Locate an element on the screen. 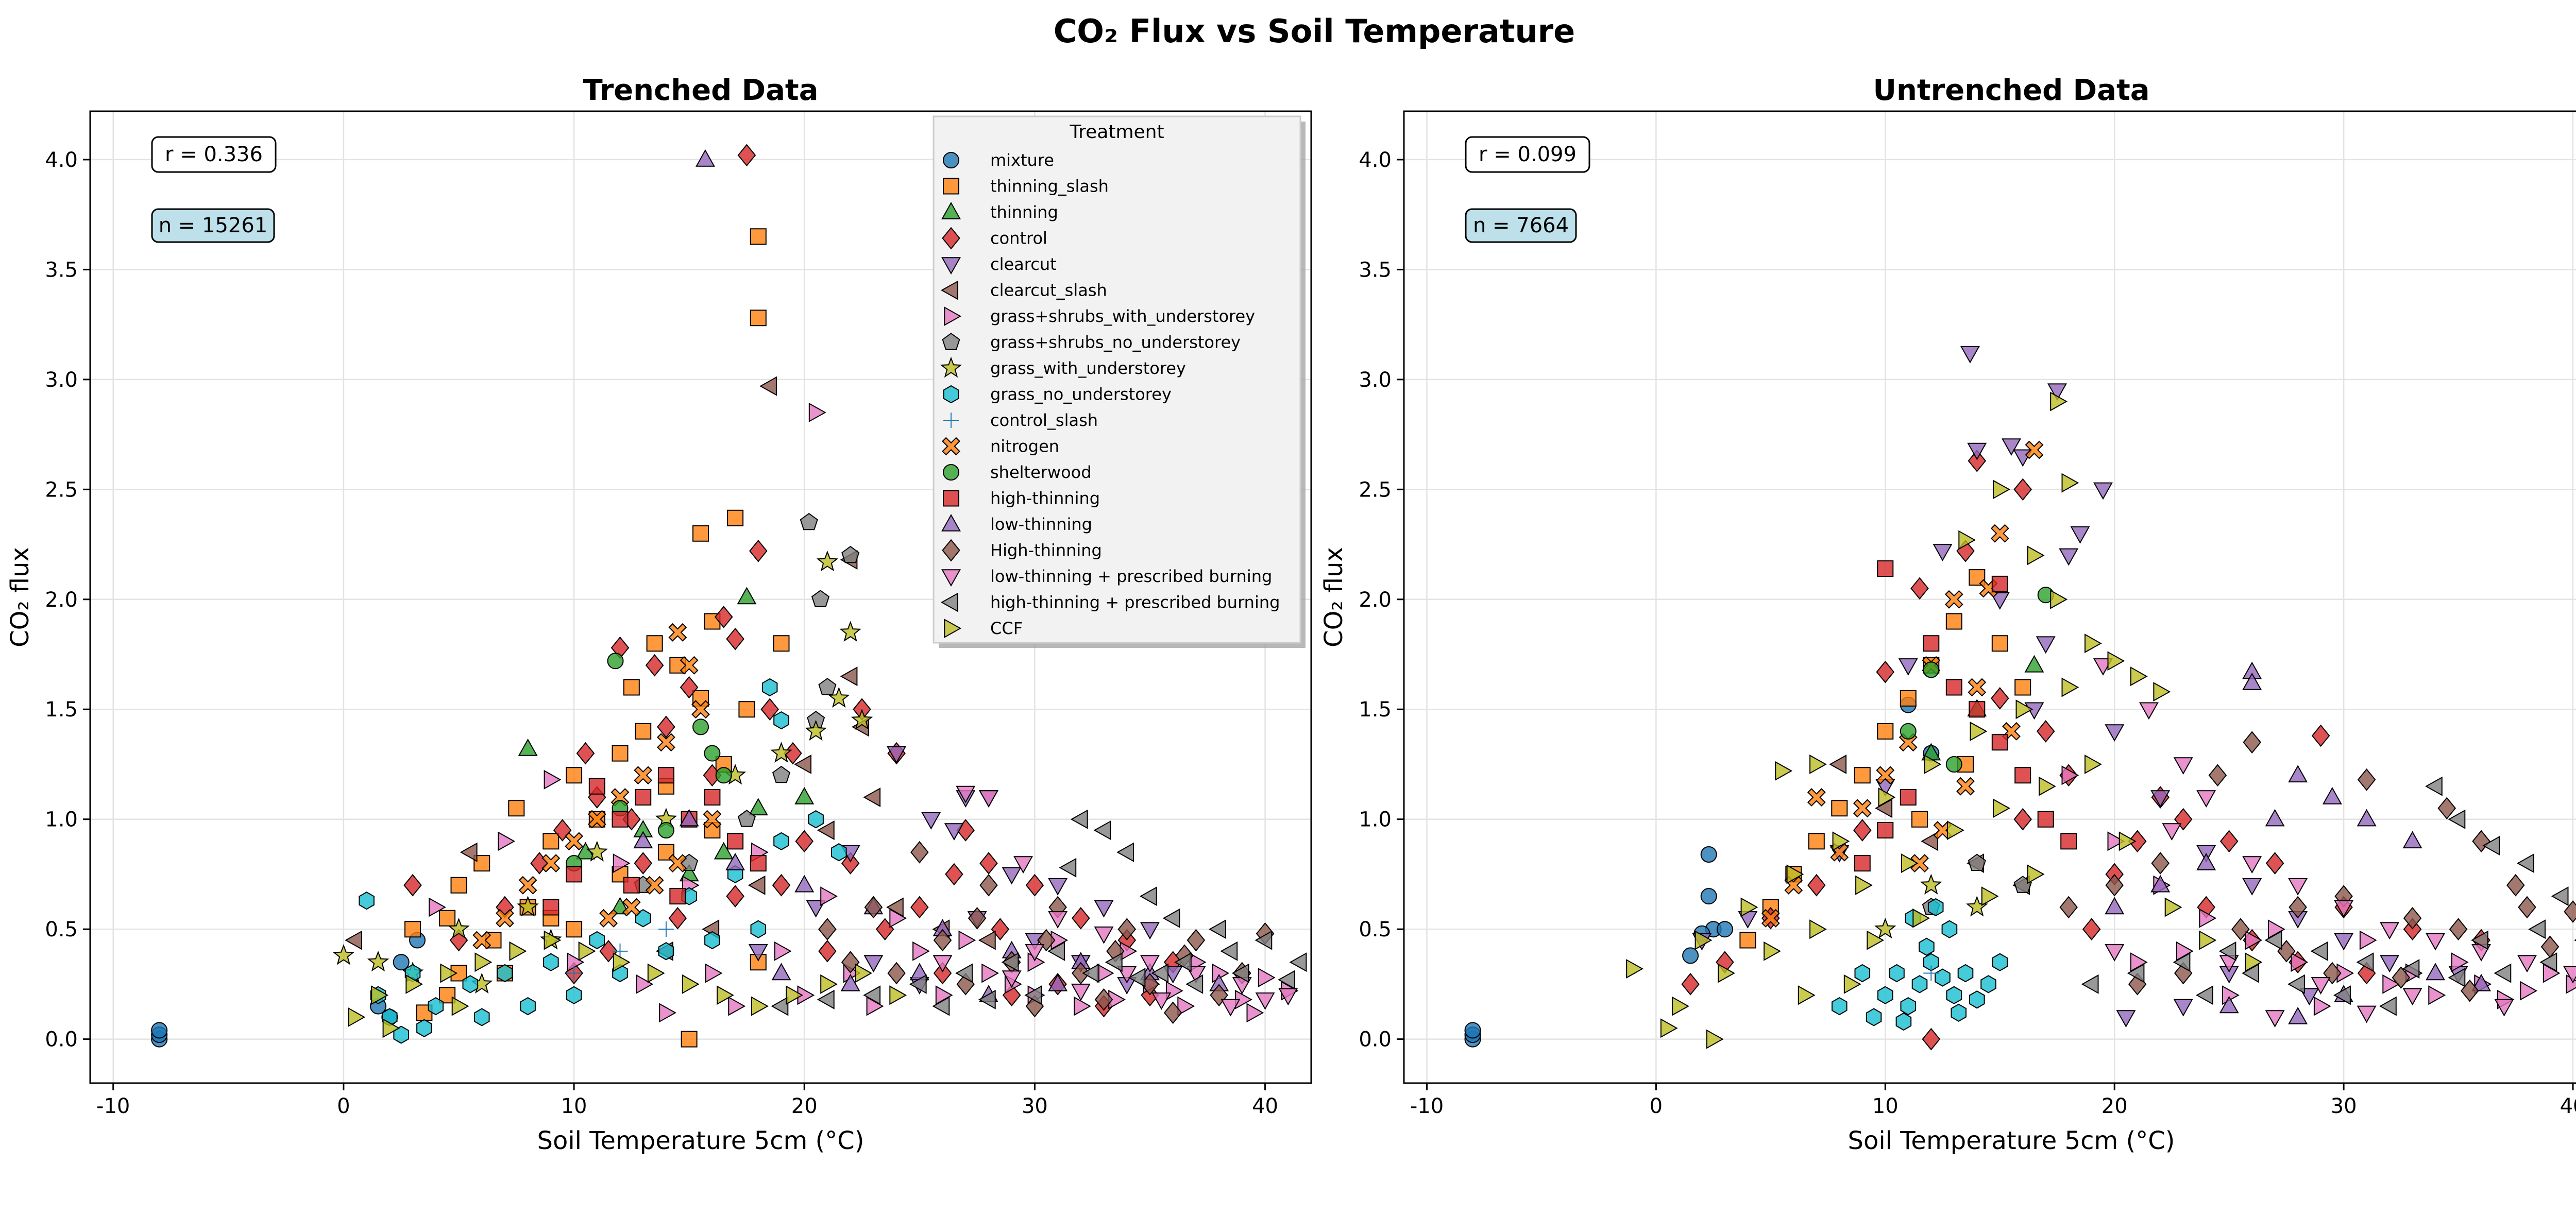  trenched-series-grass-shrubs-no-understorey is located at coordinates (747, 702).